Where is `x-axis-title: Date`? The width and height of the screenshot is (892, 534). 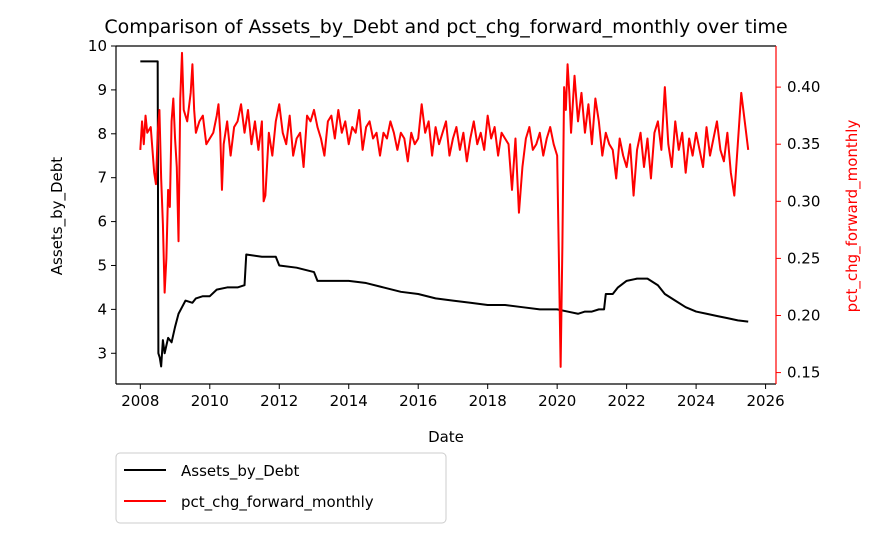 x-axis-title: Date is located at coordinates (446, 437).